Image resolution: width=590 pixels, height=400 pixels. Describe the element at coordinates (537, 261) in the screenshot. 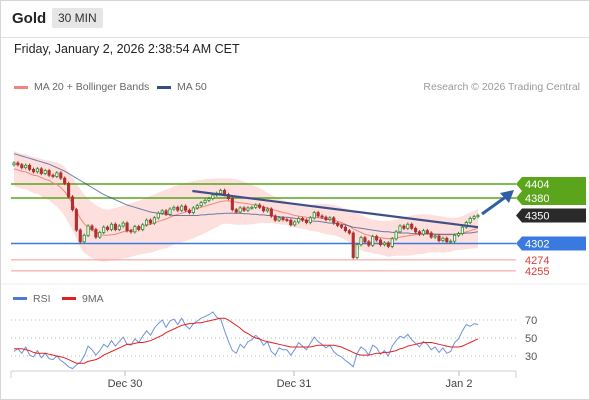

I see `price-label-4274: 4274` at that location.